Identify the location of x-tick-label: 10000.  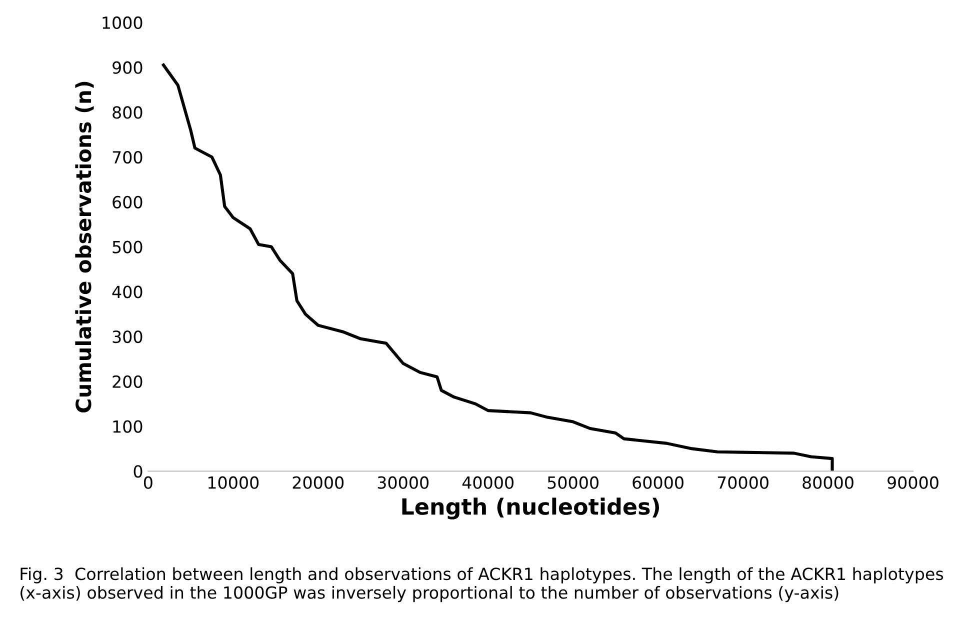
(233, 482).